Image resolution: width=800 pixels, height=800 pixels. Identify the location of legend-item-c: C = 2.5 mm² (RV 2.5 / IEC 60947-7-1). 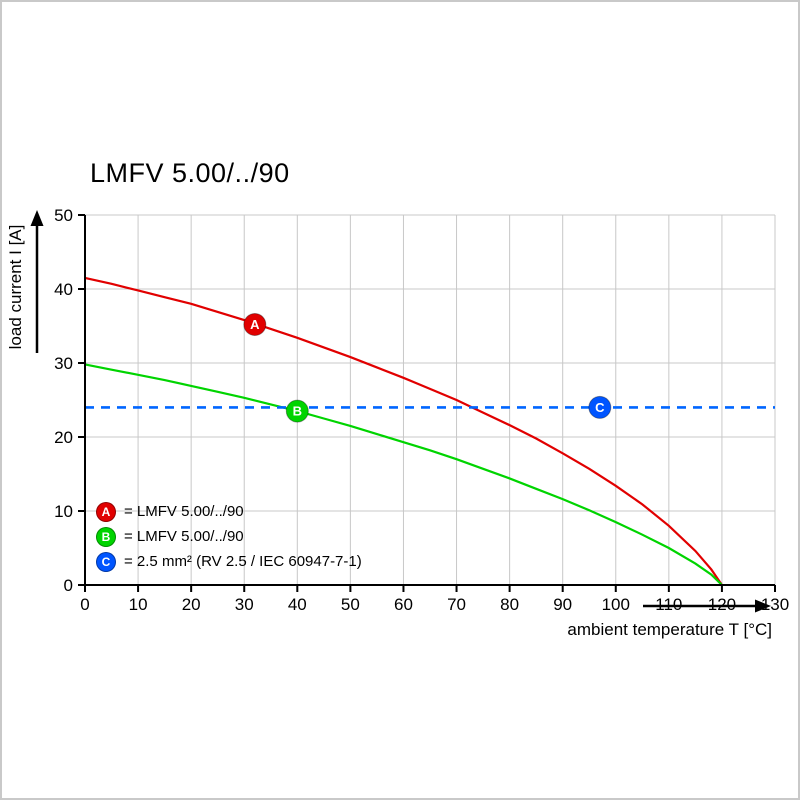
(229, 561).